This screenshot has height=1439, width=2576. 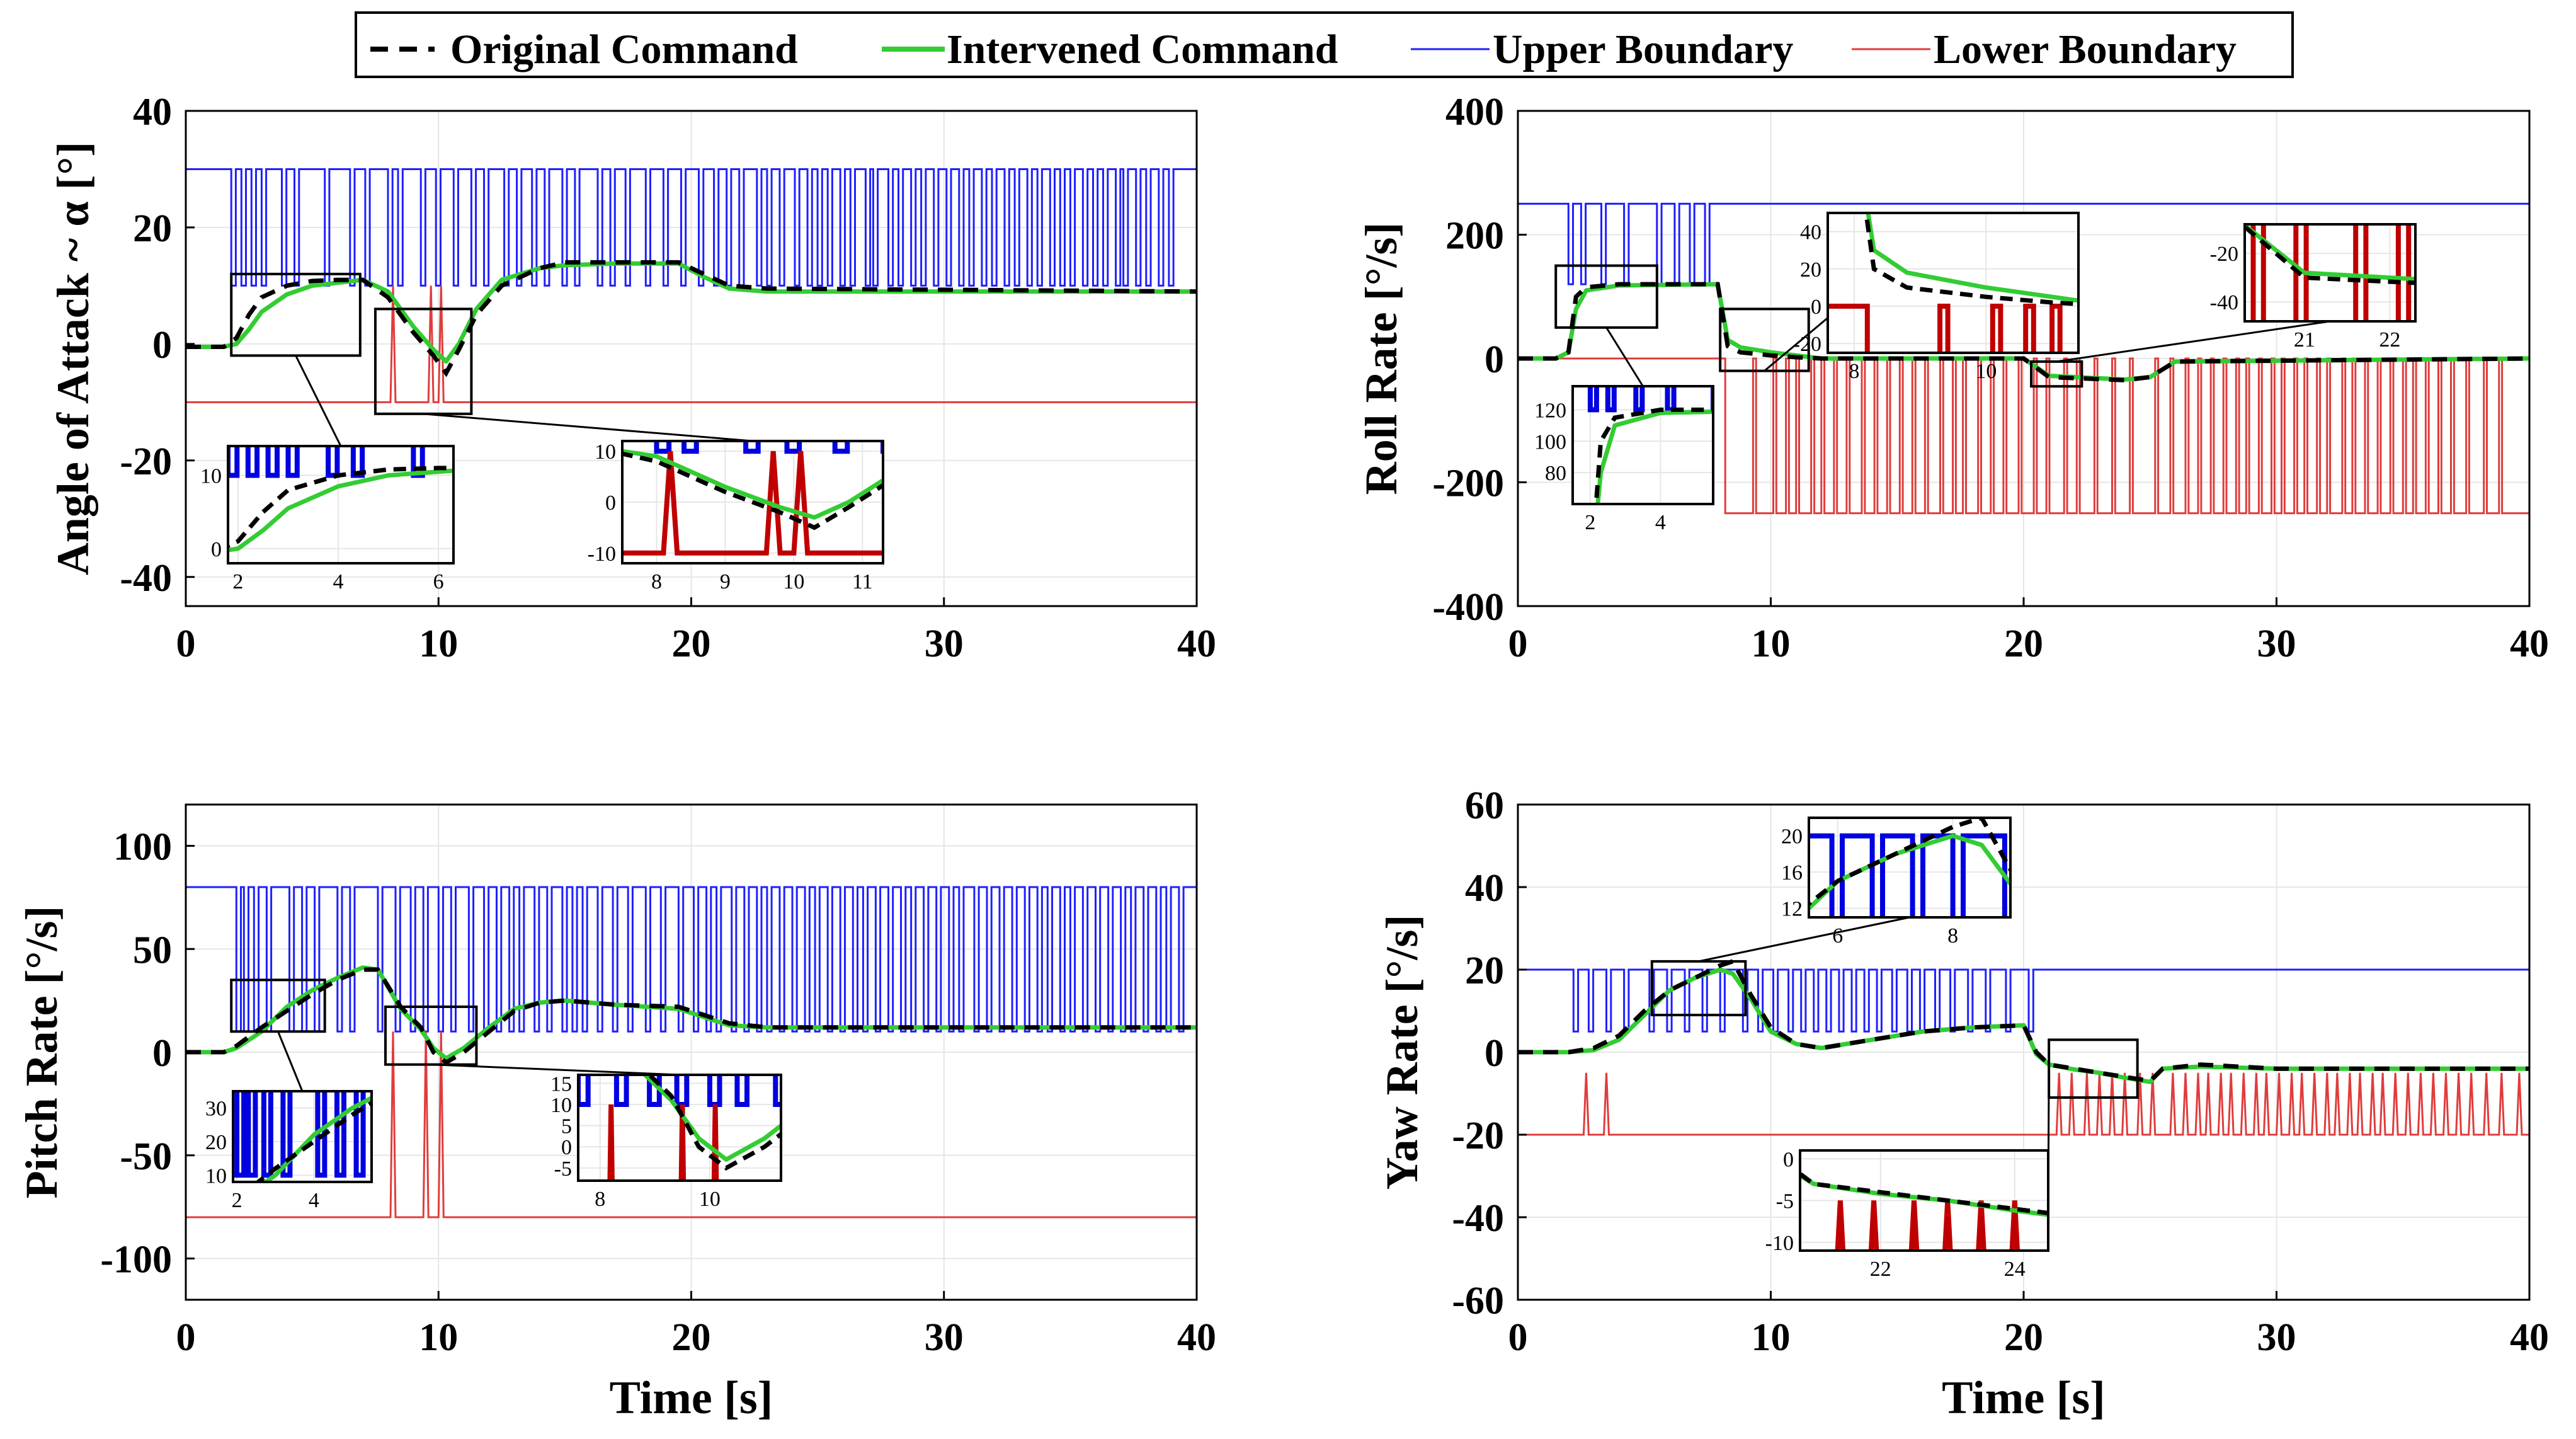 I want to click on roll-lower-boundary, so click(x=2023, y=436).